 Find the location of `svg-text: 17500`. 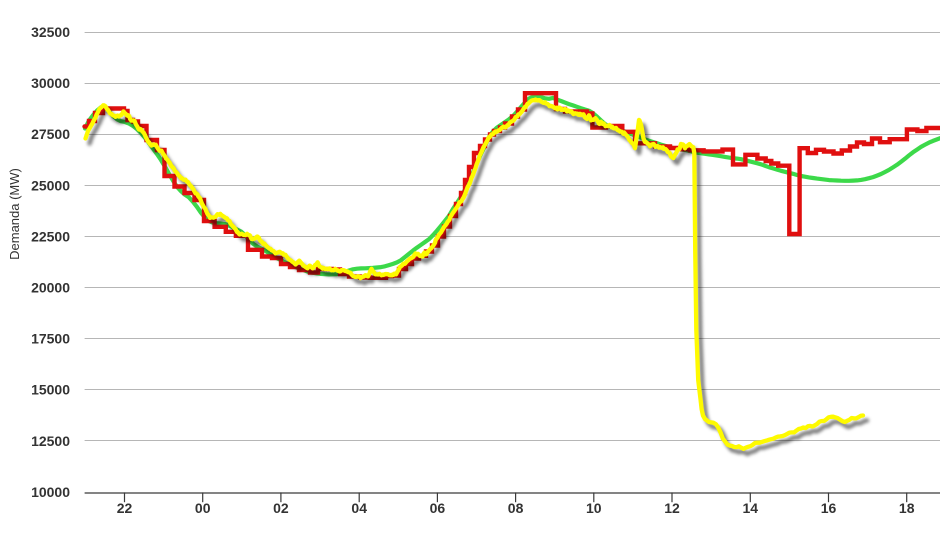

svg-text: 17500 is located at coordinates (50, 339).